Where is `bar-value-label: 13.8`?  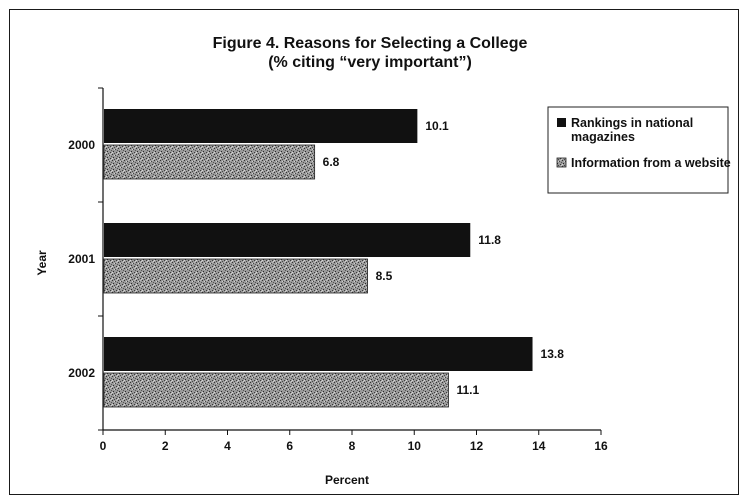 bar-value-label: 13.8 is located at coordinates (553, 354).